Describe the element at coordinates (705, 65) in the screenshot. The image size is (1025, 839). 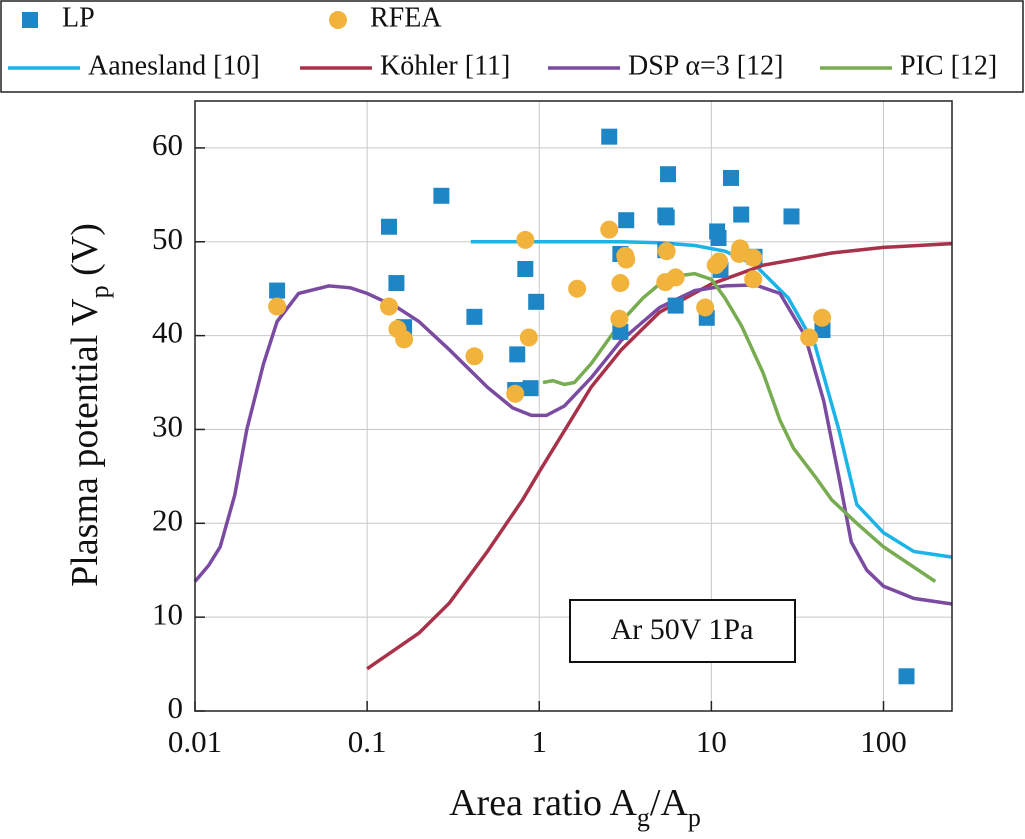
I see `legend-label: DSP α=3 [12]` at that location.